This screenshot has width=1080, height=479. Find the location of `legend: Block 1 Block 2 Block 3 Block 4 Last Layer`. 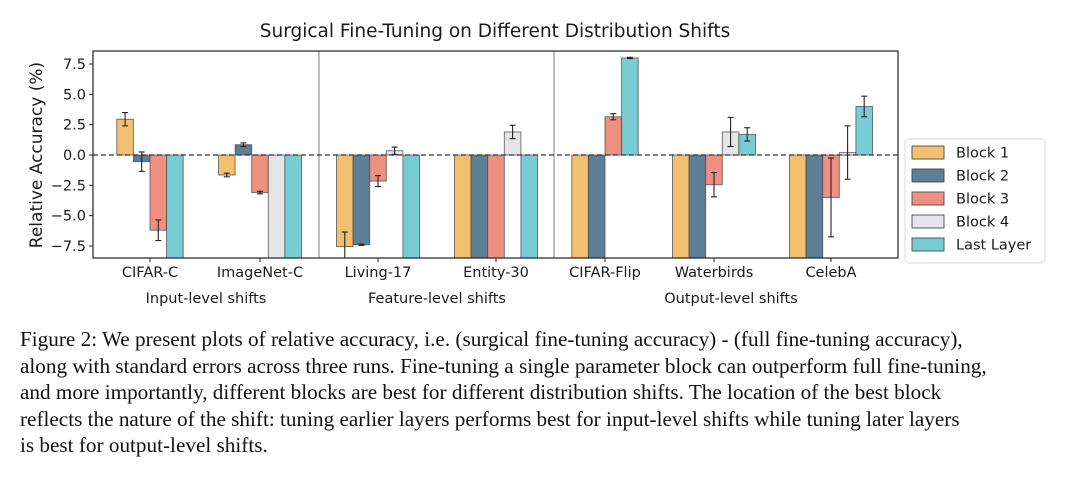

legend: Block 1 Block 2 Block 3 Block 4 Last Layer is located at coordinates (975, 201).